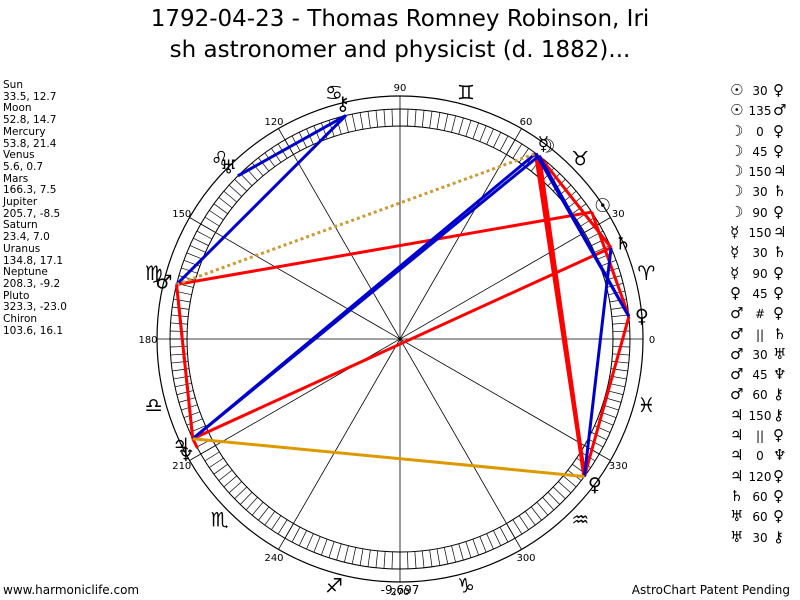  What do you see at coordinates (580, 159) in the screenshot?
I see `zodiac-sign-glyph: ♉` at bounding box center [580, 159].